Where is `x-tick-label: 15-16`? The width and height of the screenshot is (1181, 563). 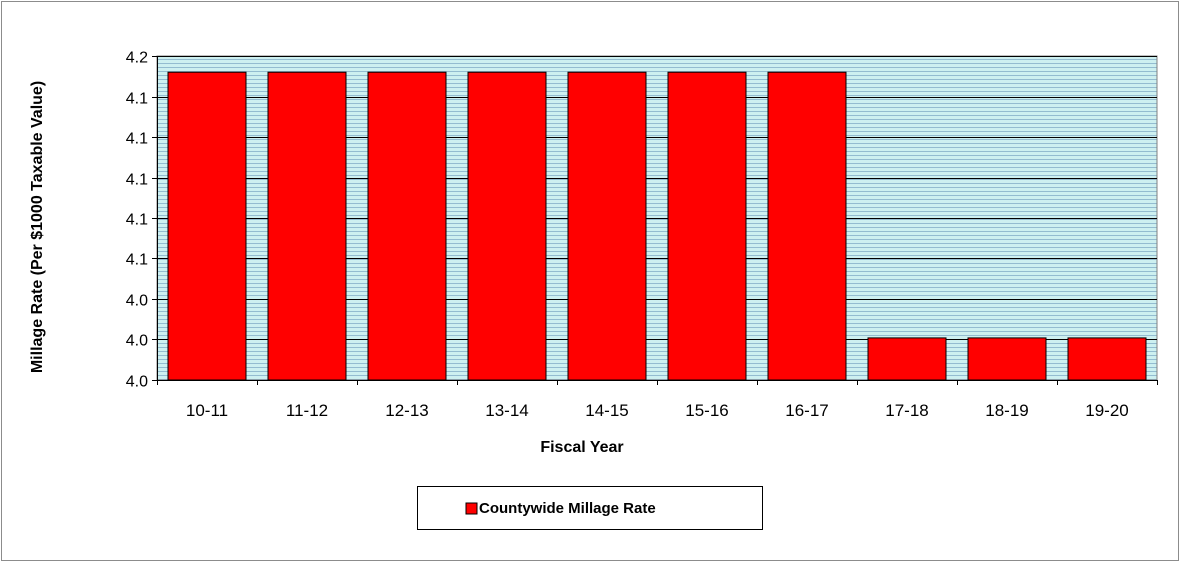 x-tick-label: 15-16 is located at coordinates (706, 410).